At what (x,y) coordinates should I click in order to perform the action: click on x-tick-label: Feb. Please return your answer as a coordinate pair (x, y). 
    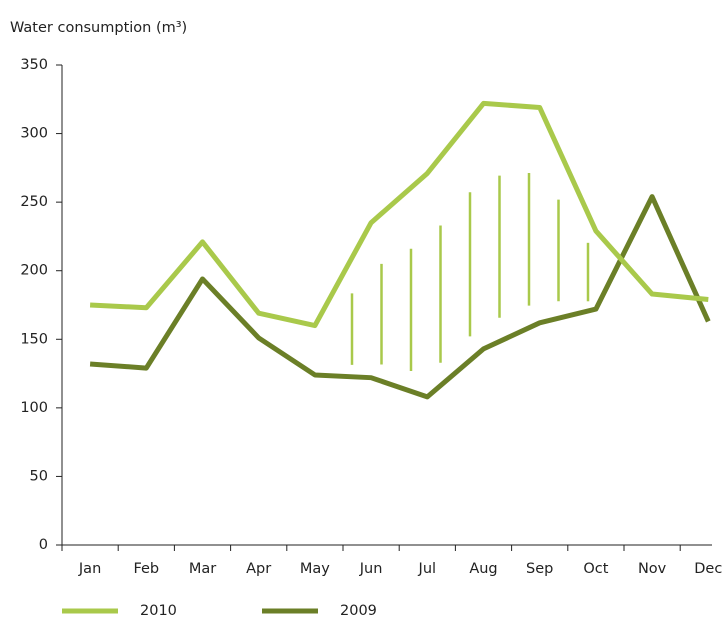
    Looking at the image, I should click on (146, 569).